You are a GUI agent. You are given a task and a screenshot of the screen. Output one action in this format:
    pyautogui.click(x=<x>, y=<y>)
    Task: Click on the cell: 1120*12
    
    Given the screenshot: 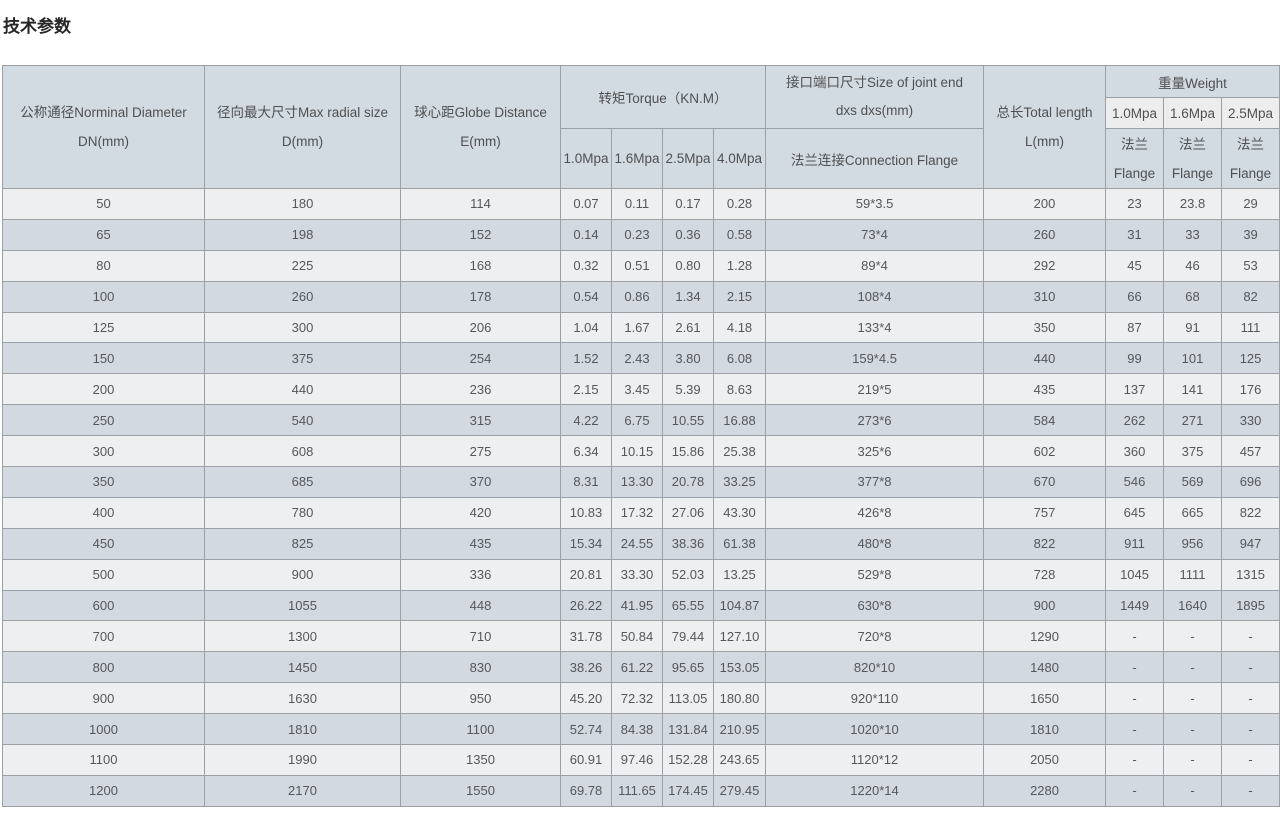 What is the action you would take?
    pyautogui.click(x=875, y=760)
    